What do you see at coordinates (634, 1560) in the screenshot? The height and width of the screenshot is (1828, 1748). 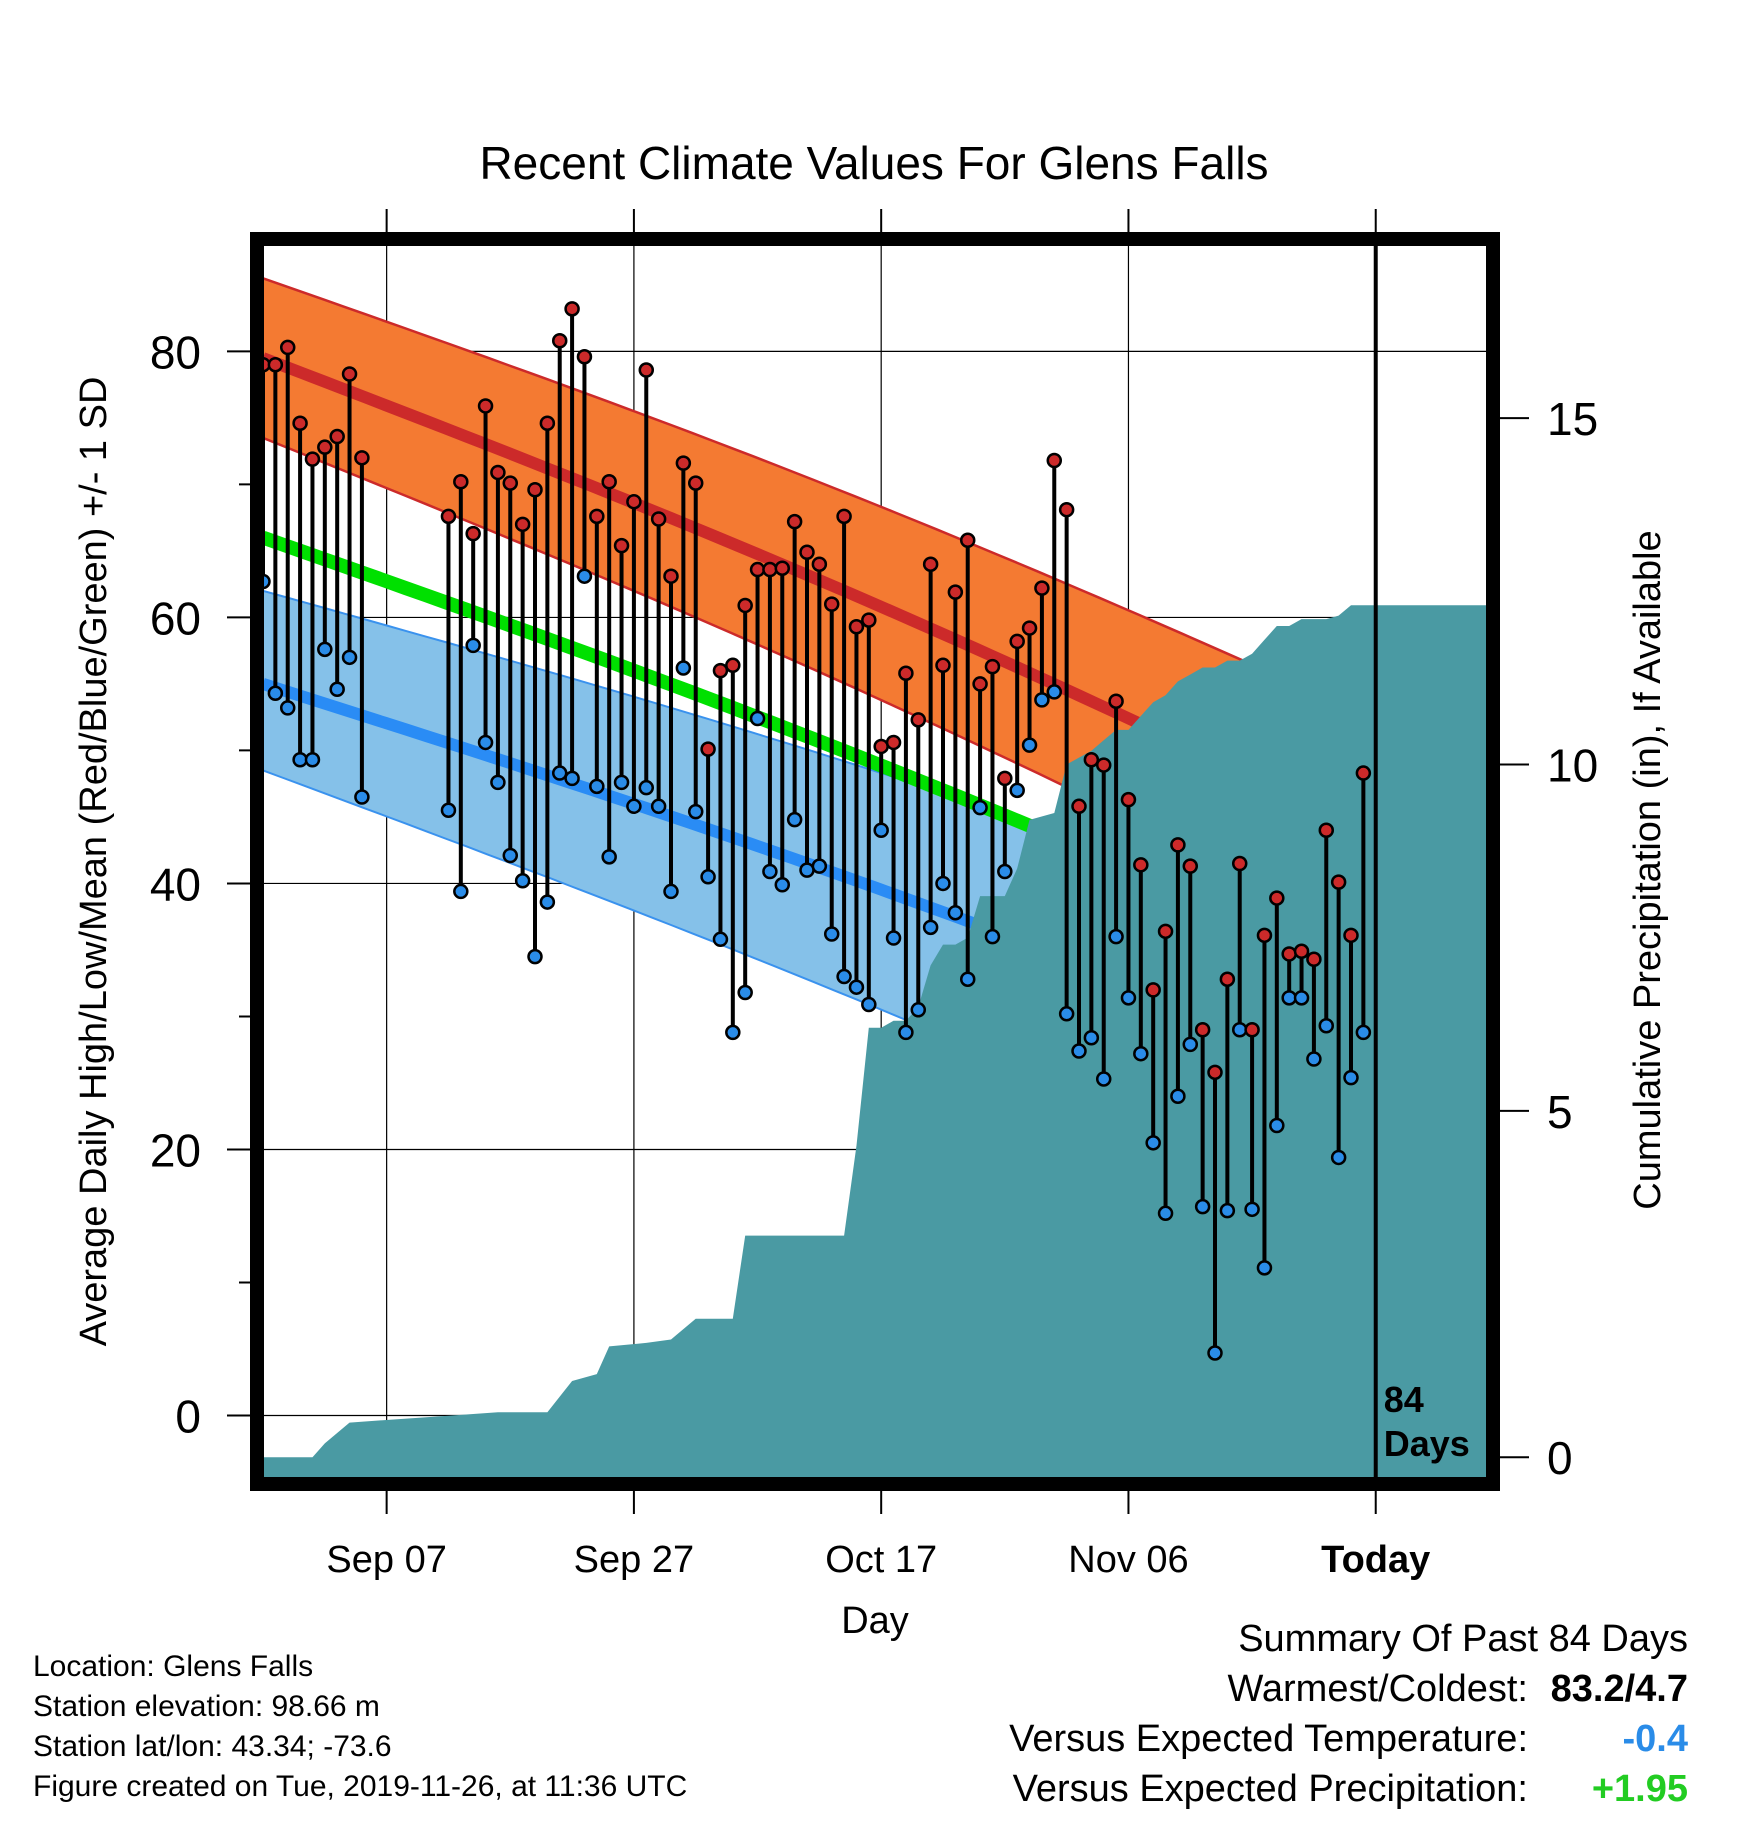 I see `x-tick-label: Sep 27` at bounding box center [634, 1560].